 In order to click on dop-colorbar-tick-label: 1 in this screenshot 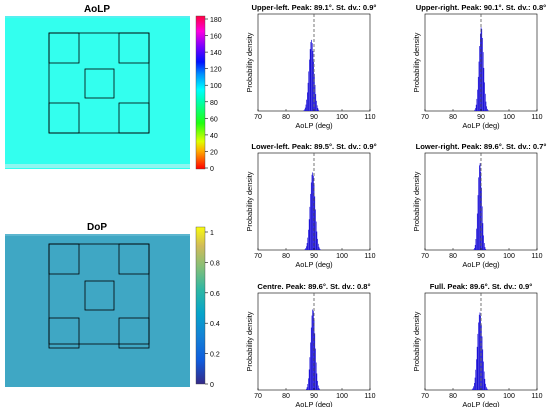, I will do `click(212, 233)`.